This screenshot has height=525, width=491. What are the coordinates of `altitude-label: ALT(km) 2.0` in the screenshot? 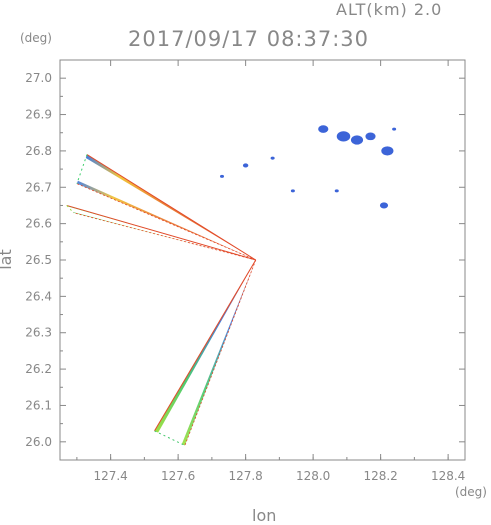 It's located at (389, 9).